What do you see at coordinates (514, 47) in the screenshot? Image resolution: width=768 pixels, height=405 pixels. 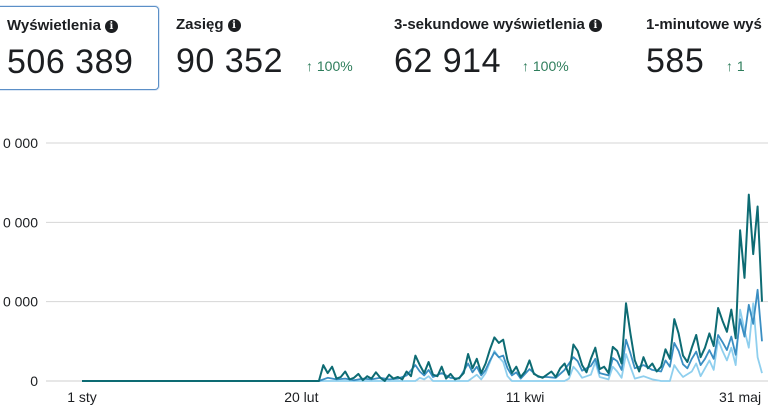 I see `metric-3s-views: 3-sekundowe wyświetlenia i 62 914 ↑ 100%` at bounding box center [514, 47].